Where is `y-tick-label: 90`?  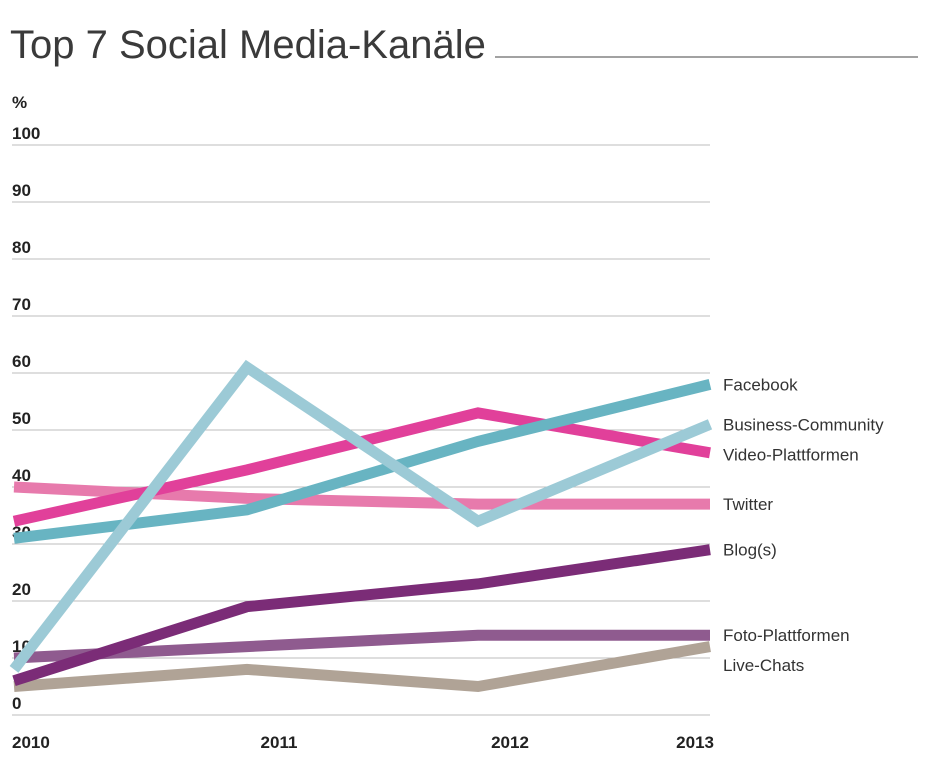
y-tick-label: 90 is located at coordinates (21, 190).